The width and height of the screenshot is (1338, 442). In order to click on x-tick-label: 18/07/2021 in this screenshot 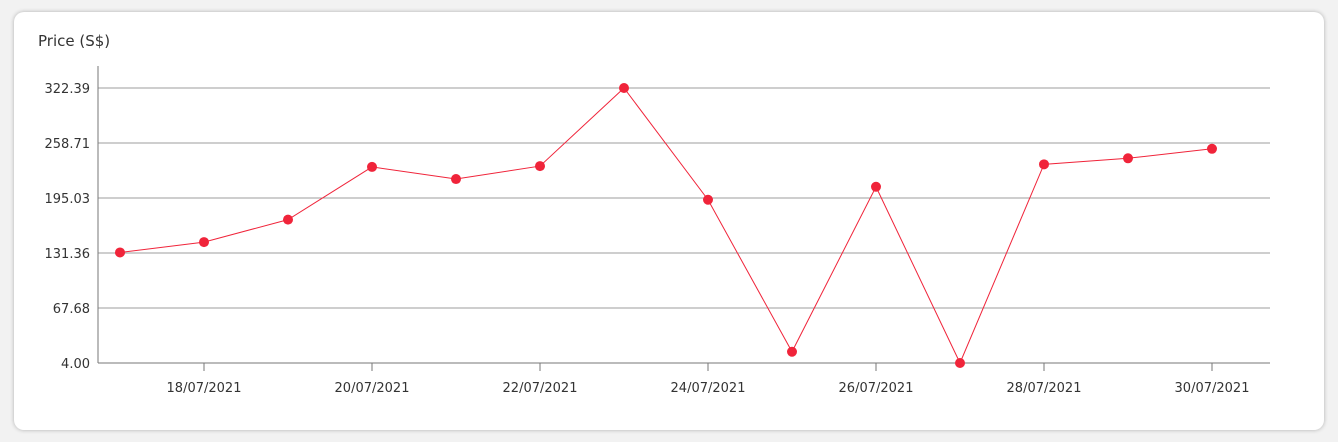, I will do `click(204, 388)`.